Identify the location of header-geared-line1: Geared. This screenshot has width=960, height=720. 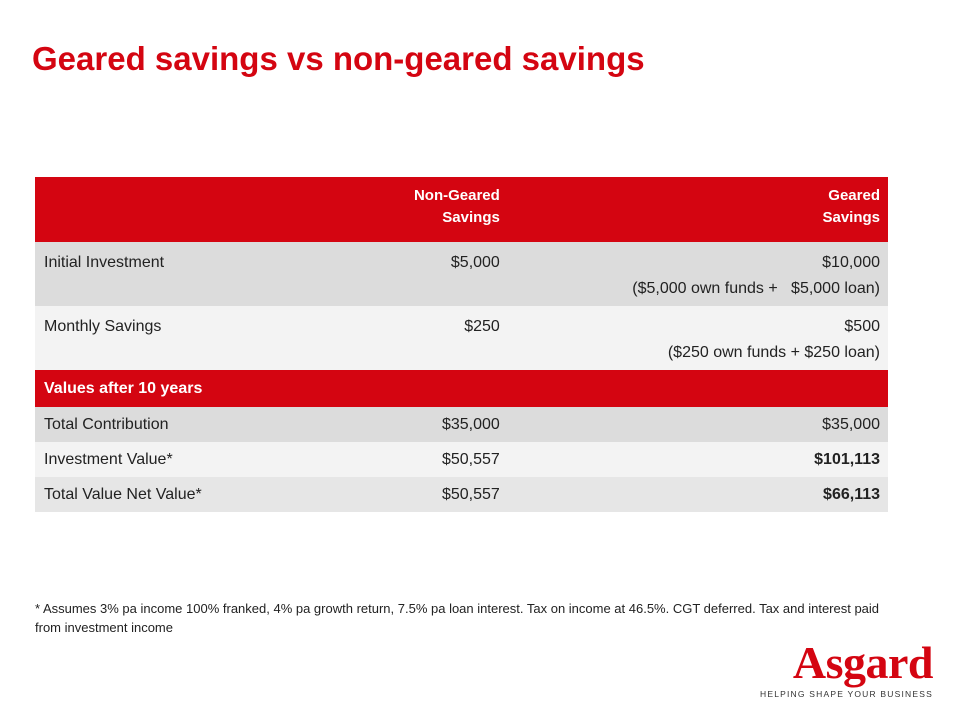
(854, 195).